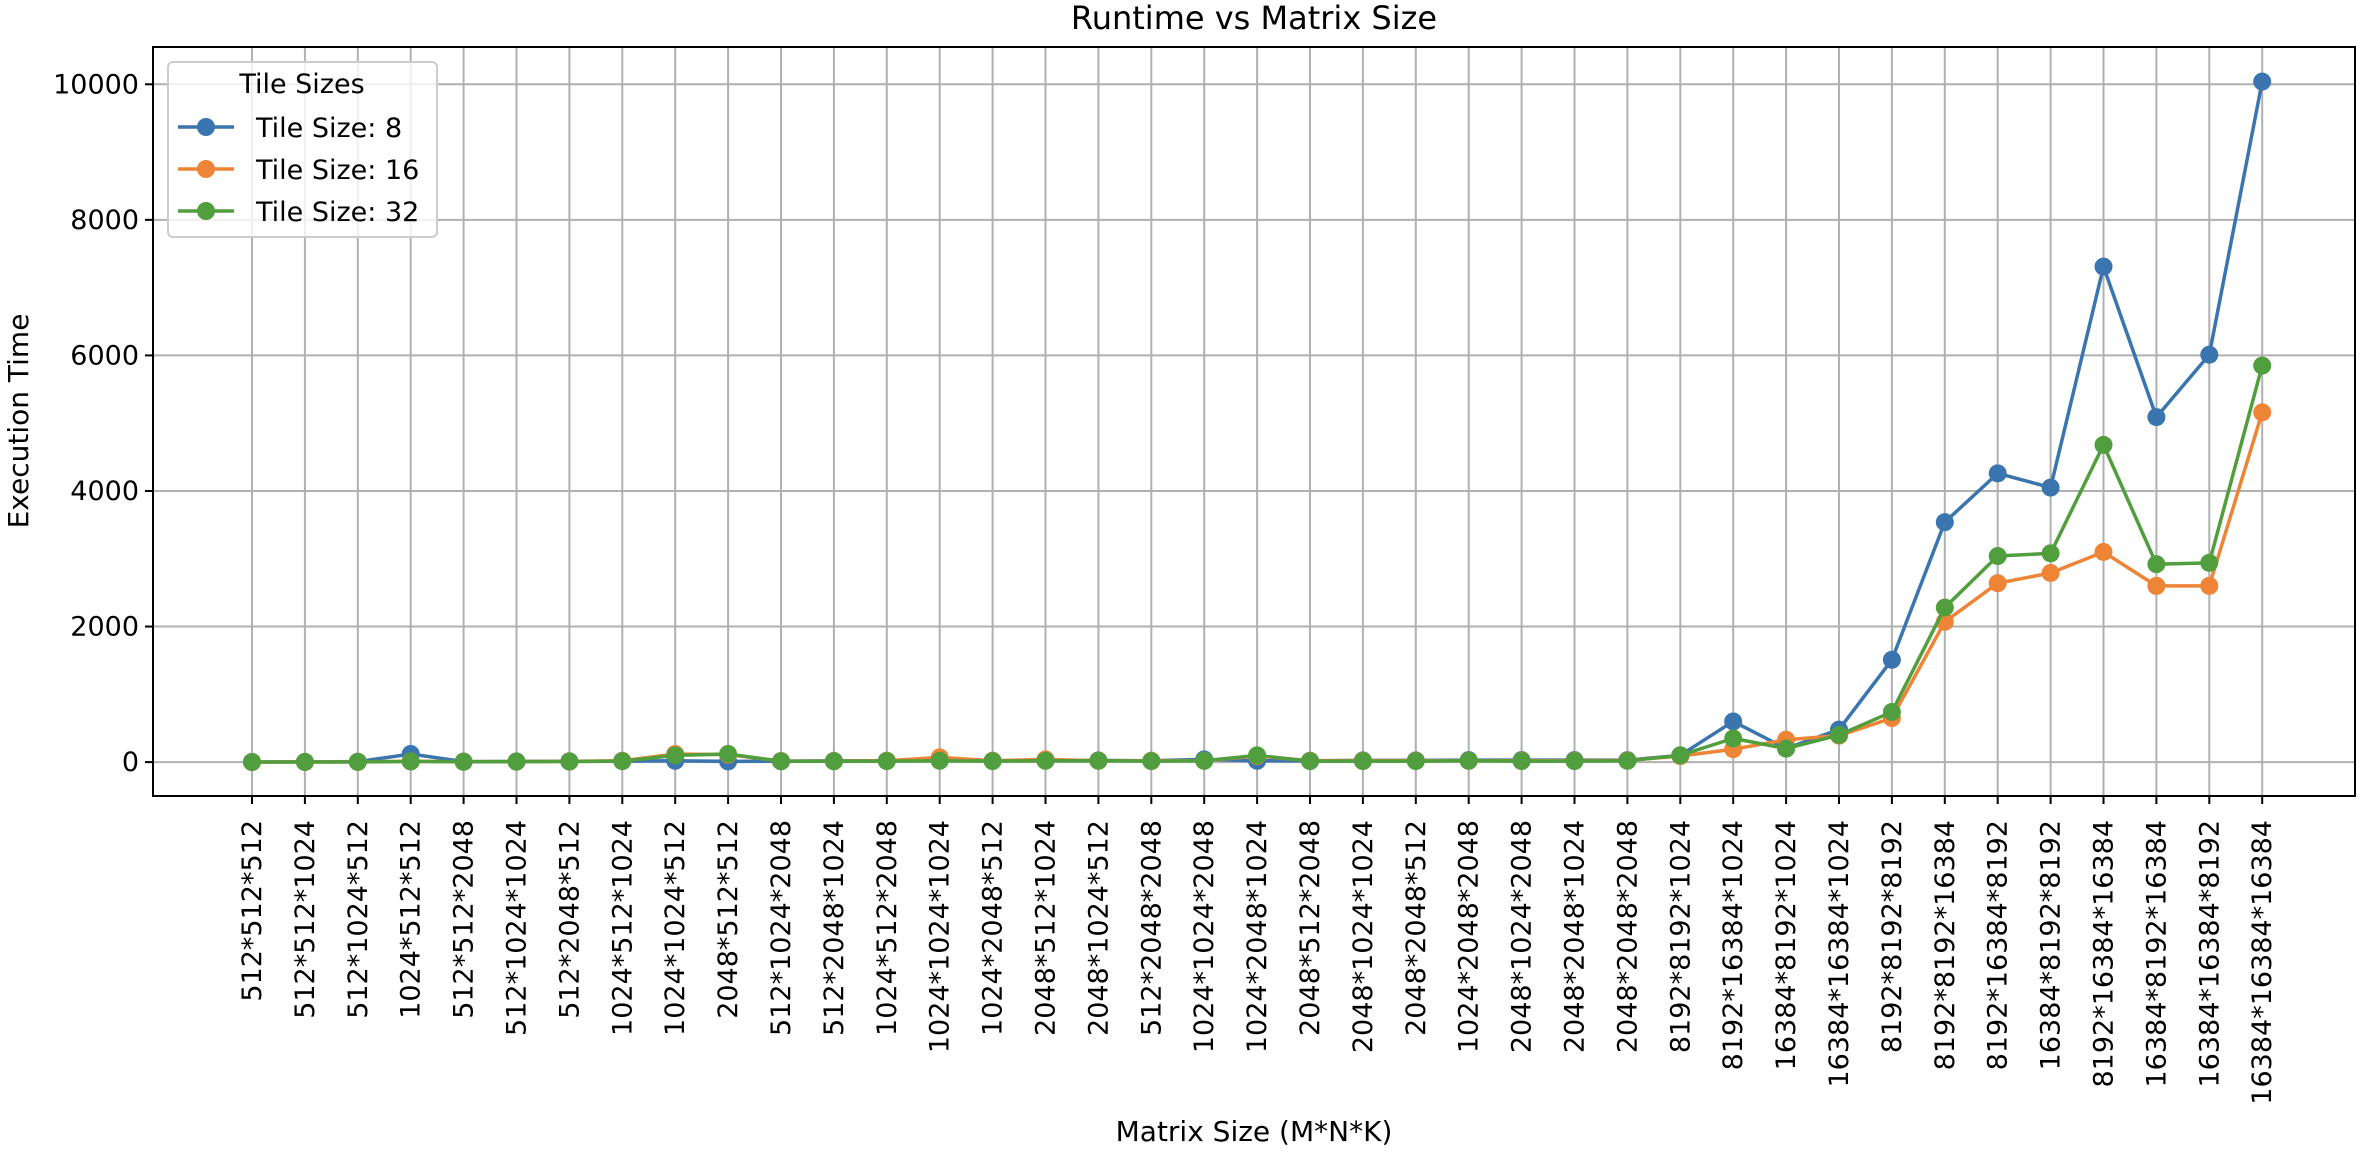 The width and height of the screenshot is (2360, 1156). What do you see at coordinates (1204, 936) in the screenshot?
I see `x-tick-label: 1024*1024*2048` at bounding box center [1204, 936].